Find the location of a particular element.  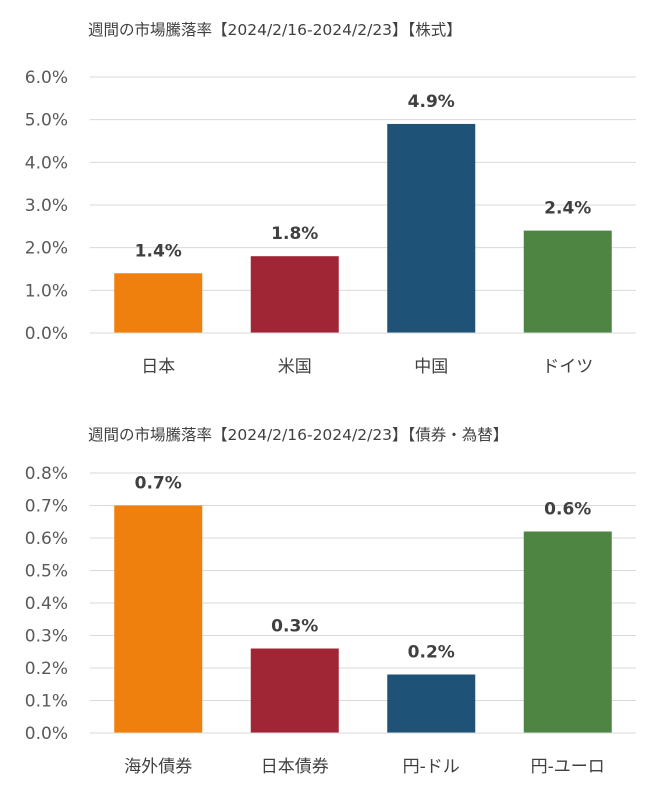

category-label: 円-ドル is located at coordinates (431, 767).